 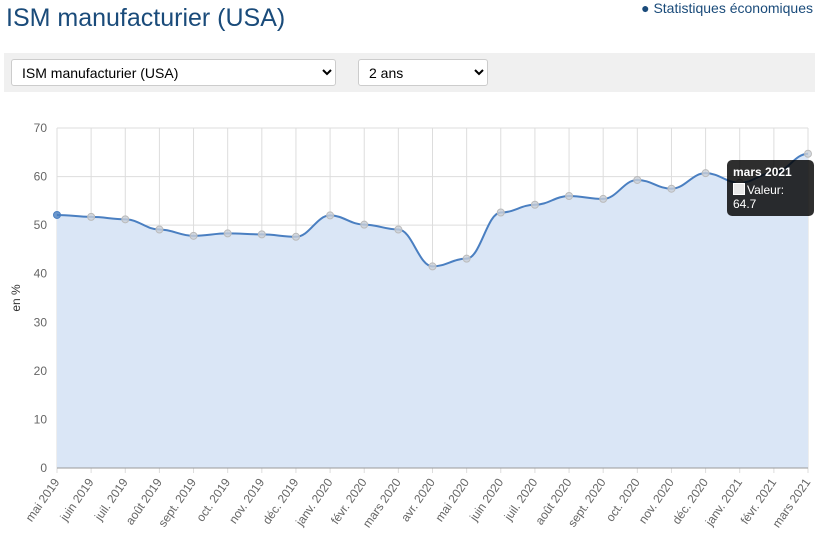 What do you see at coordinates (41, 274) in the screenshot?
I see `y-tick-label: 40` at bounding box center [41, 274].